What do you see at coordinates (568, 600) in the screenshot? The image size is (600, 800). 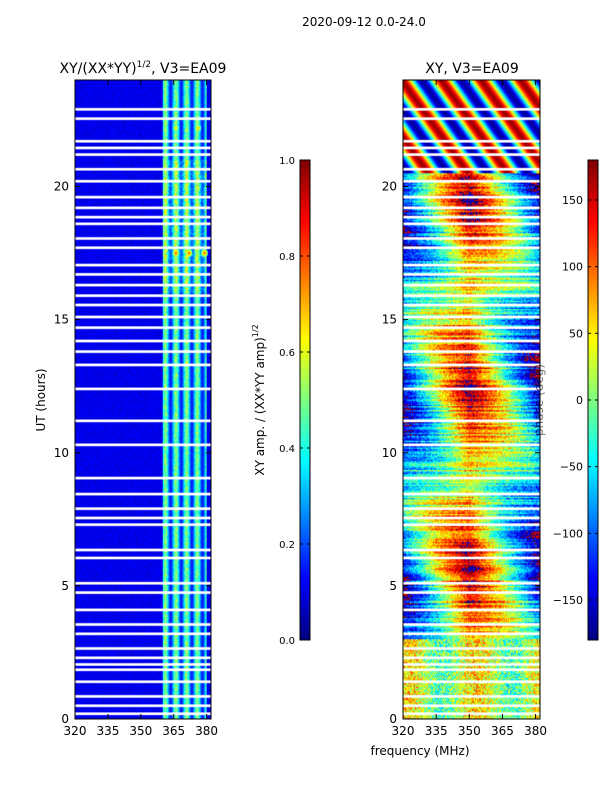 I see `colorbar-tick-label: −150` at bounding box center [568, 600].